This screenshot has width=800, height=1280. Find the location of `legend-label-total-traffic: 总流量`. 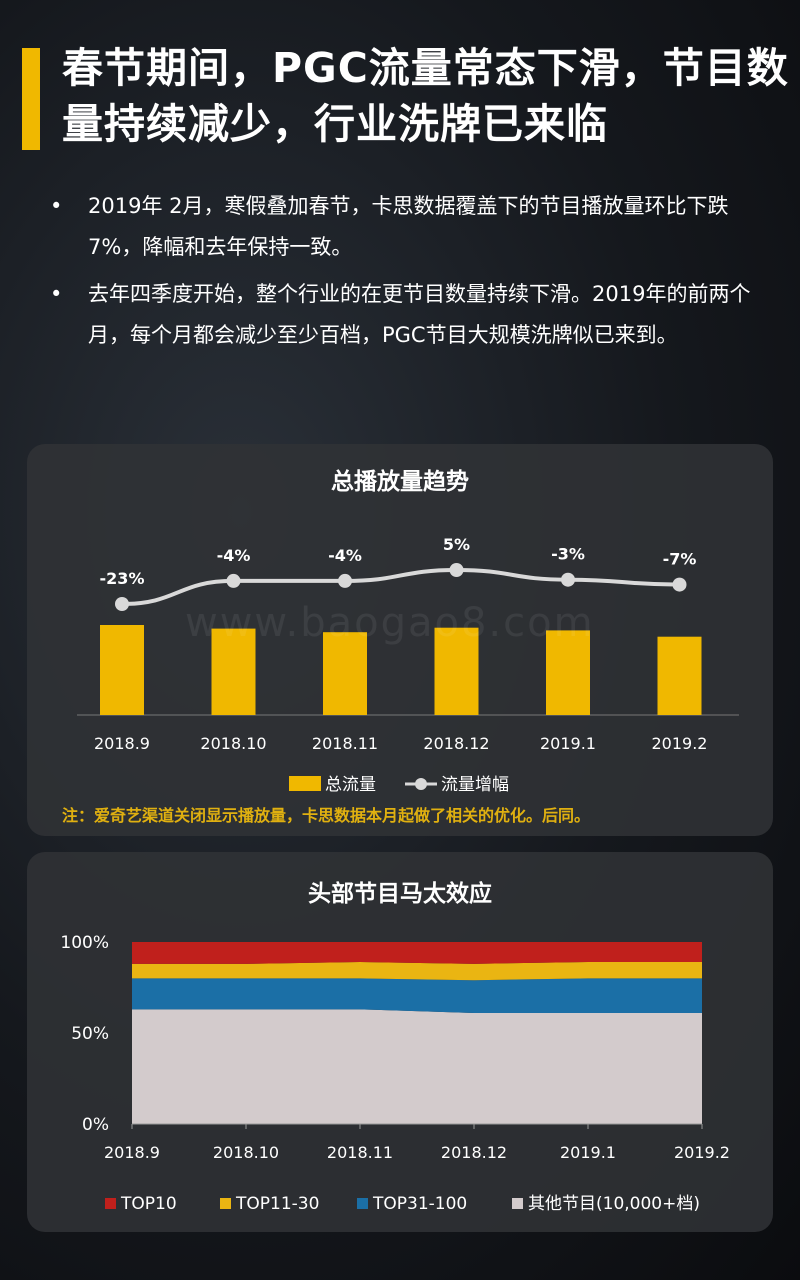

legend-label-total-traffic: 总流量 is located at coordinates (350, 785).